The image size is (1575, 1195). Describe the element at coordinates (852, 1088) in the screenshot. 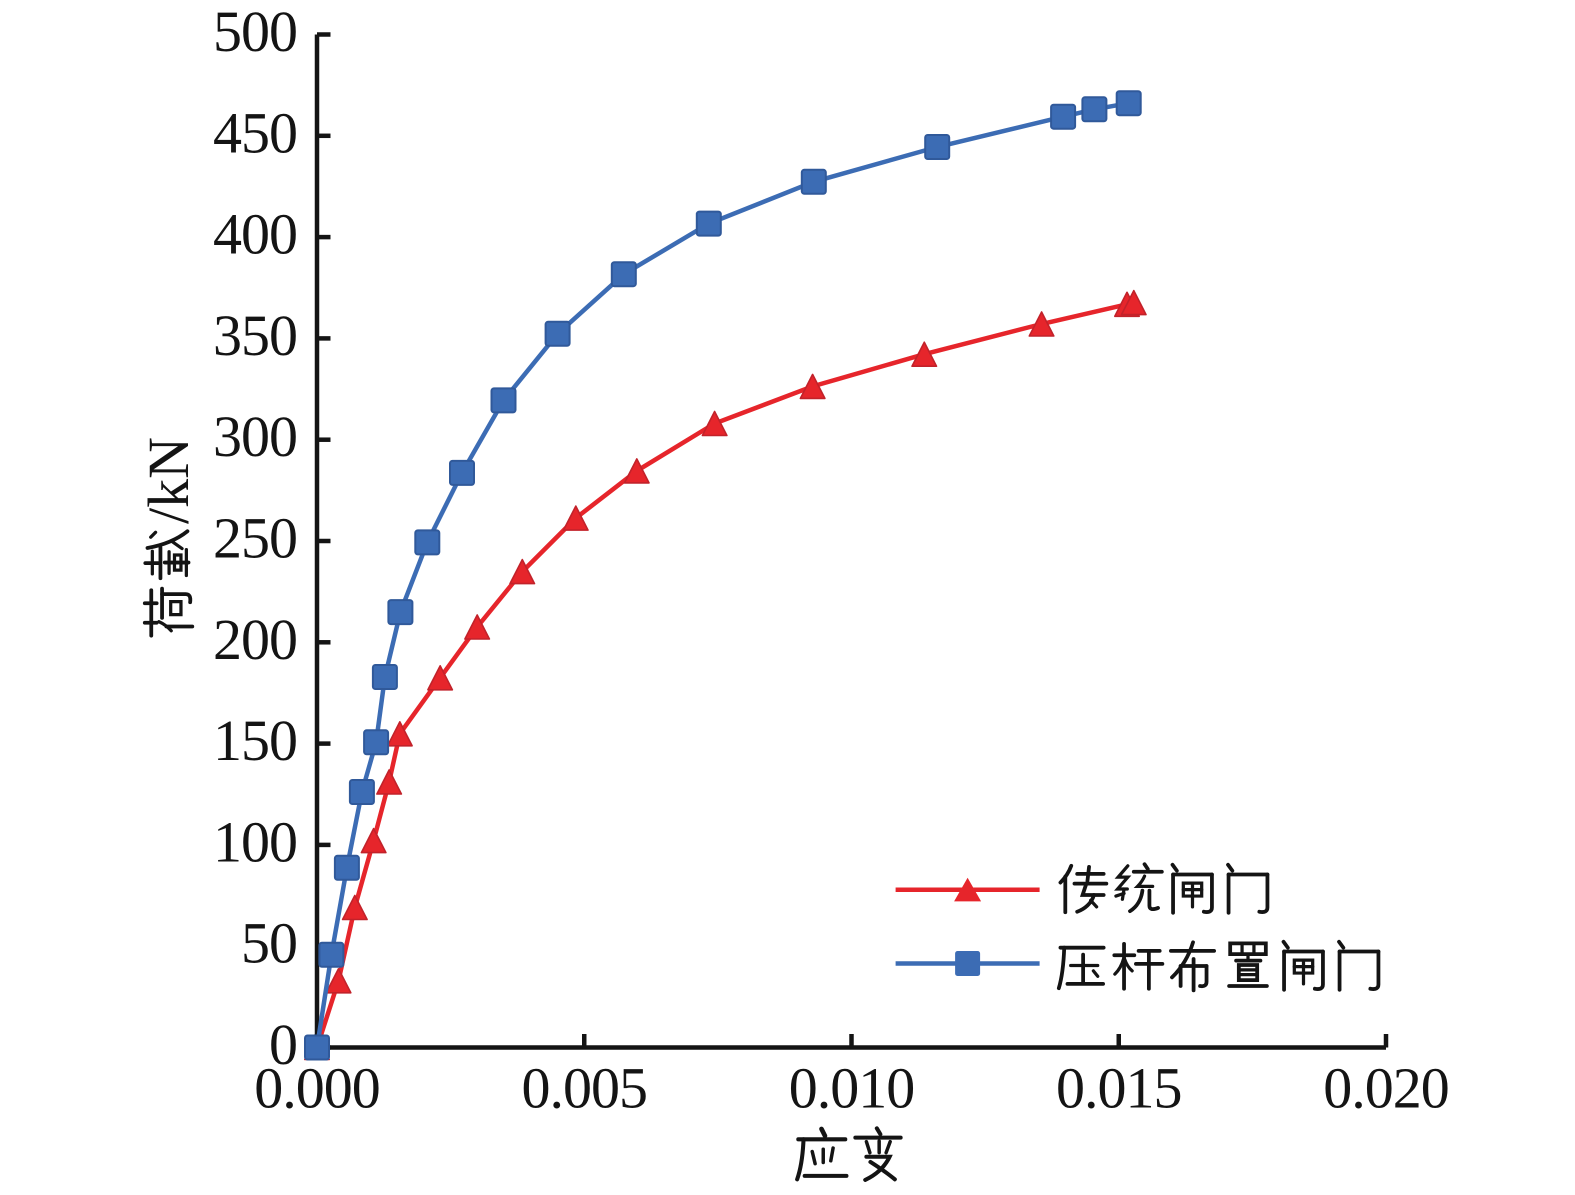

I see `svg-text: 0.010` at that location.